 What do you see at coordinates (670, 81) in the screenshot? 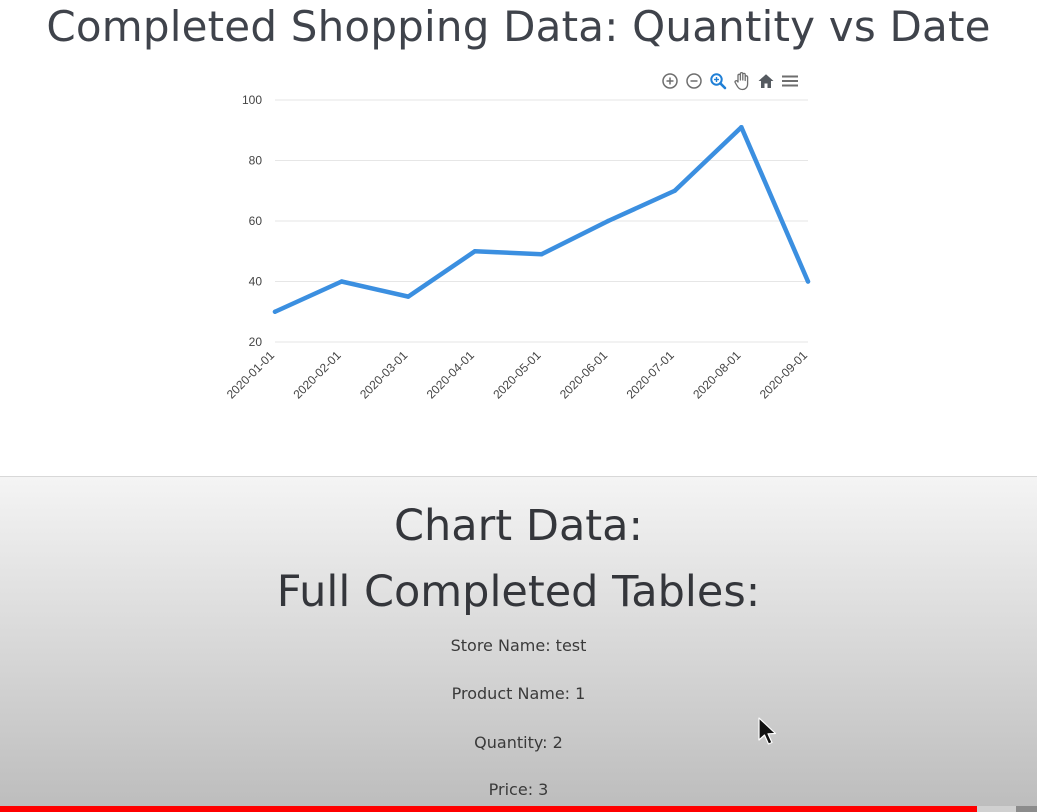
I see `zoom-in-icon` at bounding box center [670, 81].